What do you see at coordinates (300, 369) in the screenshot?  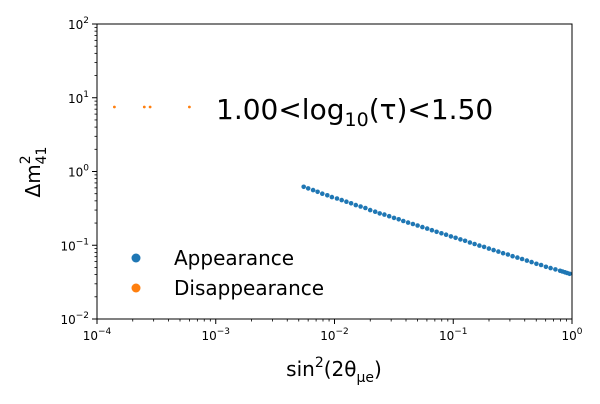 I see `x-label-base: sin` at bounding box center [300, 369].